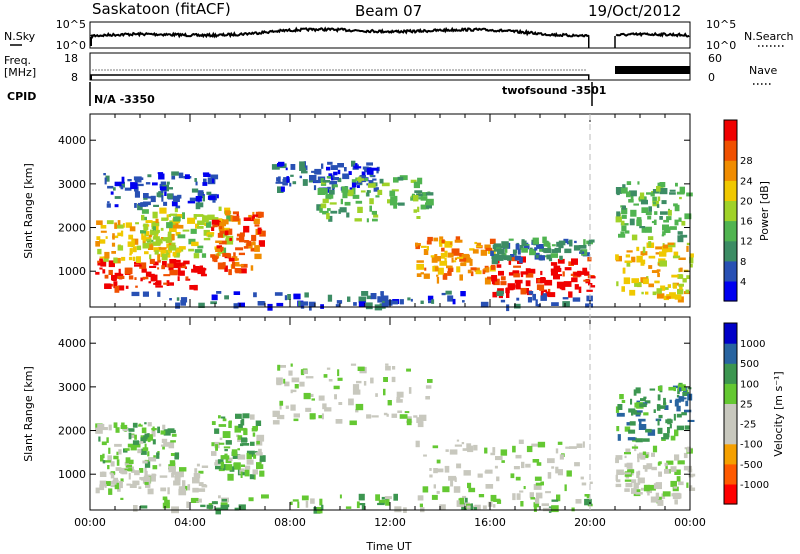 The height and width of the screenshot is (554, 800). Describe the element at coordinates (388, 546) in the screenshot. I see `x-axis-label: Time UT` at that location.